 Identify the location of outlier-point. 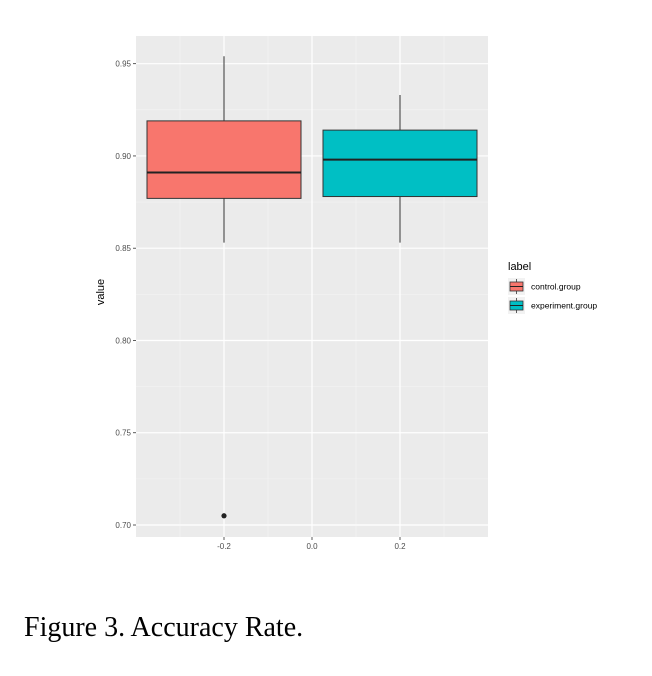
(224, 516).